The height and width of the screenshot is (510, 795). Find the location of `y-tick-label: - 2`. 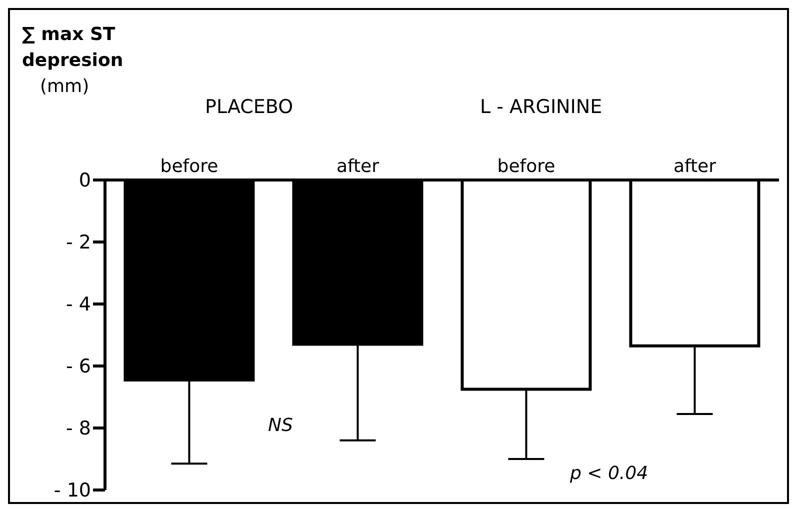

y-tick-label: - 2 is located at coordinates (78, 243).